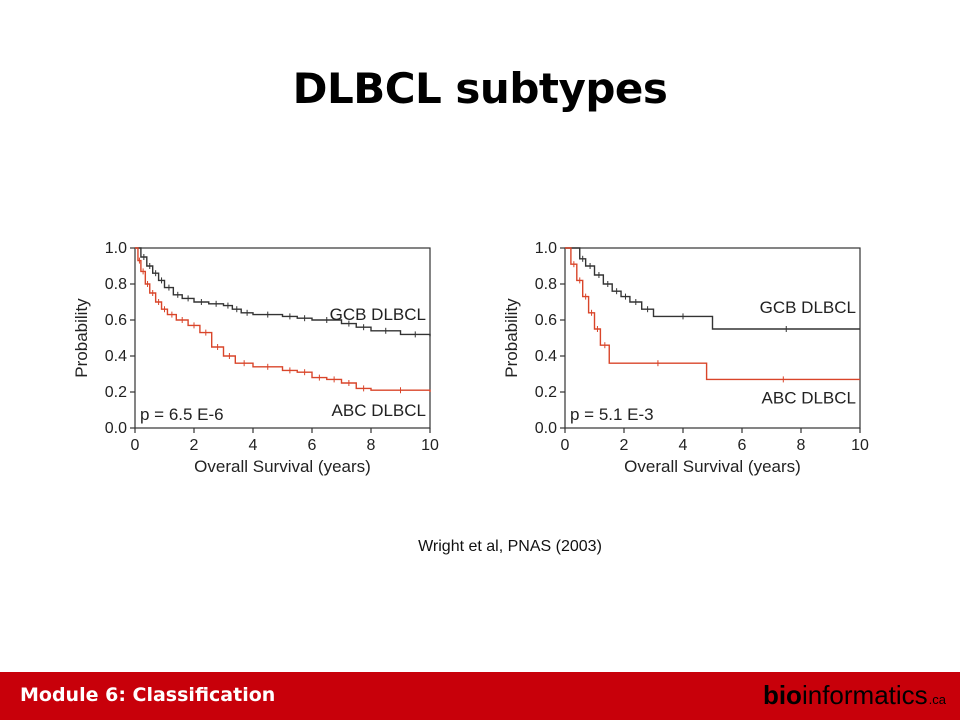 The height and width of the screenshot is (720, 960). What do you see at coordinates (148, 695) in the screenshot?
I see `module-label: Module 6: Classification` at bounding box center [148, 695].